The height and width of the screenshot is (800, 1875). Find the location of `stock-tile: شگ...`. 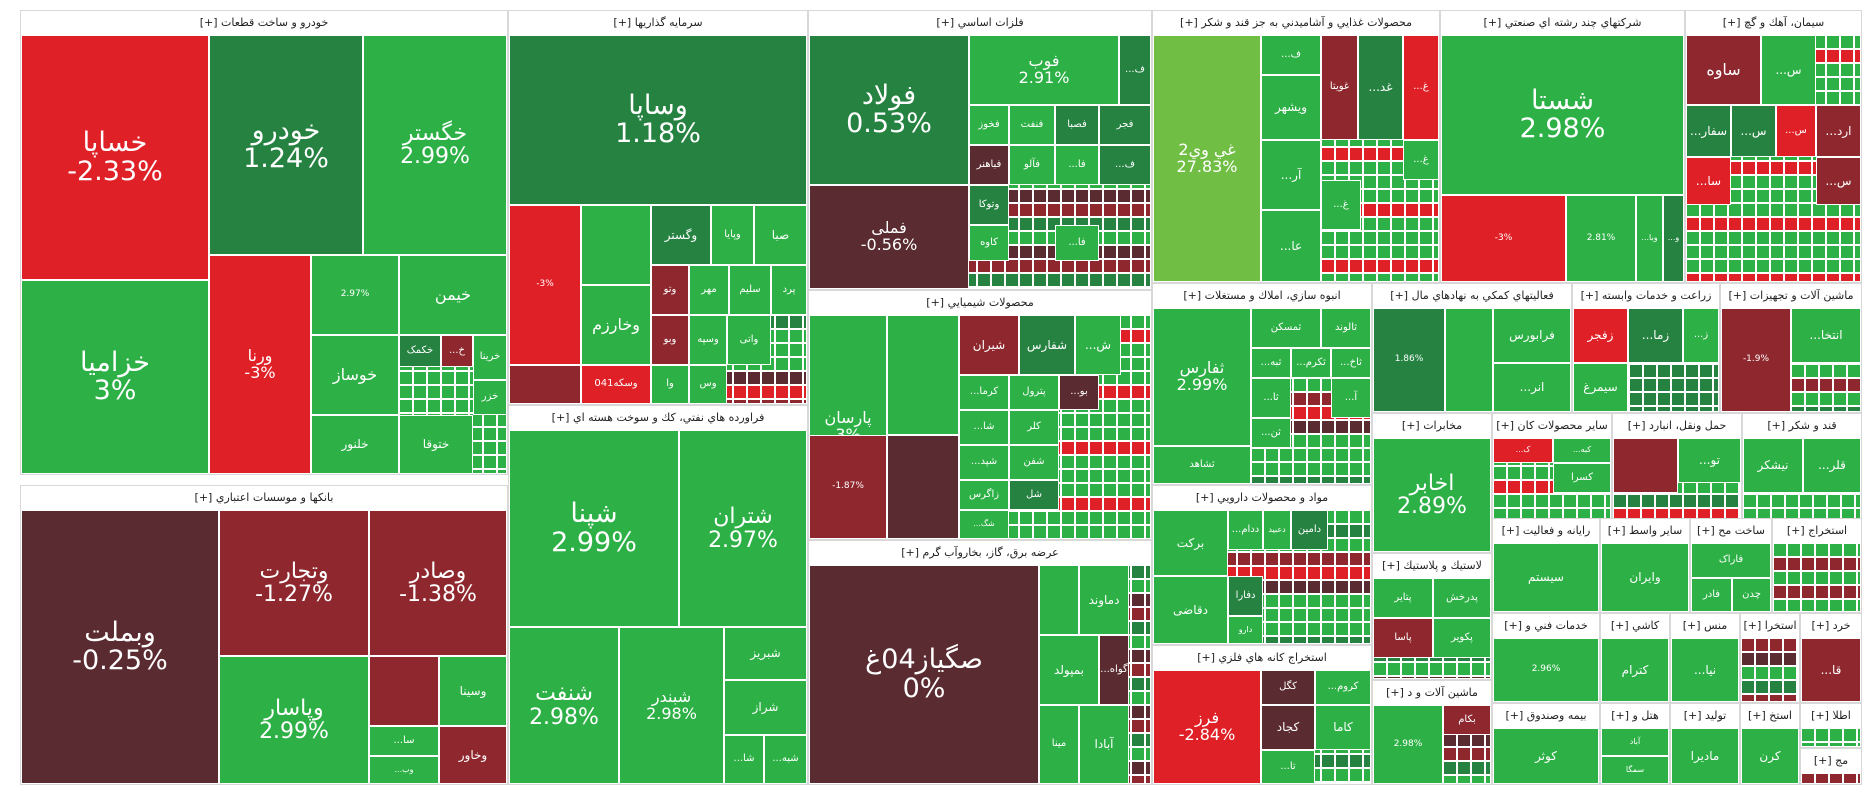

stock-tile: شگ... is located at coordinates (984, 524).